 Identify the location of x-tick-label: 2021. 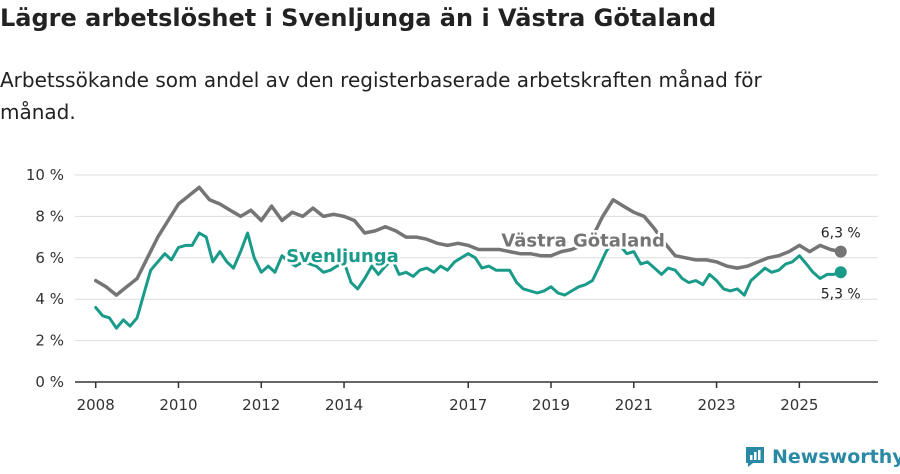
(634, 405).